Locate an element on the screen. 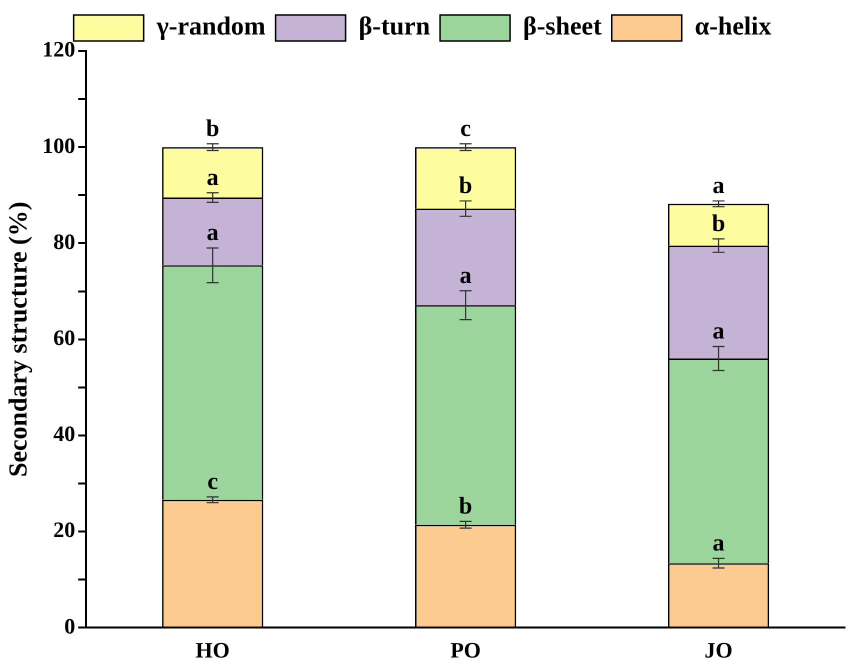 The width and height of the screenshot is (855, 668). x-tick-label: HO is located at coordinates (213, 649).